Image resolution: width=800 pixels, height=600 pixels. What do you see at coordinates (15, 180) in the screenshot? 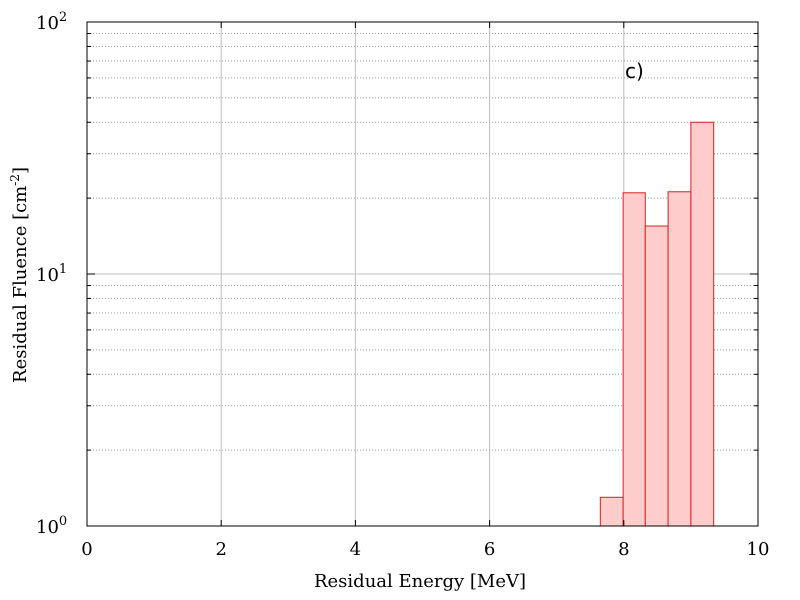
I see `y-axis-label-unit-exponent: -2` at bounding box center [15, 180].